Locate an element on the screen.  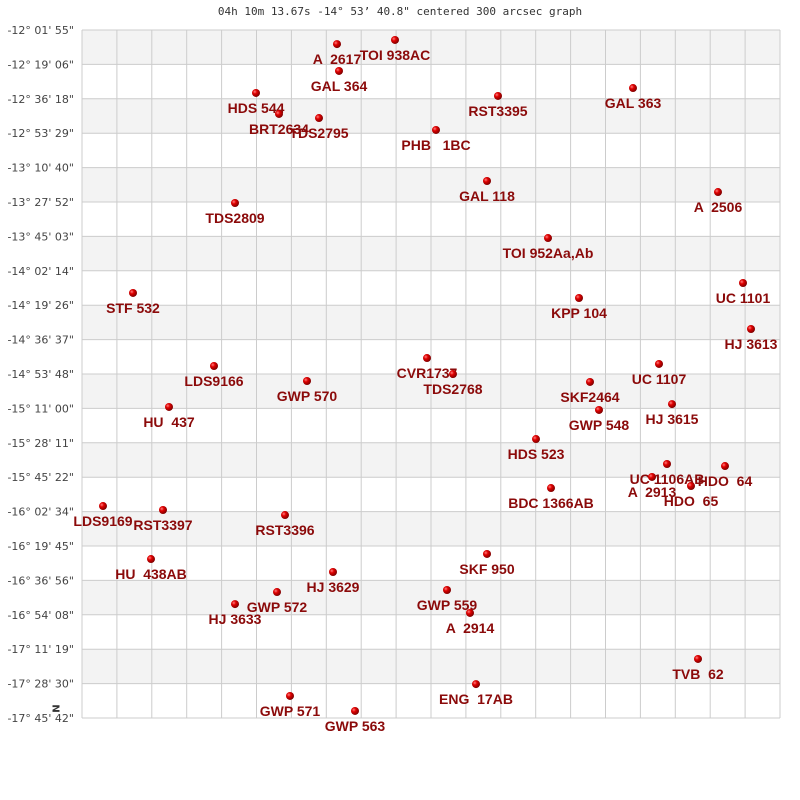
star: GWP 563 is located at coordinates (355, 720).